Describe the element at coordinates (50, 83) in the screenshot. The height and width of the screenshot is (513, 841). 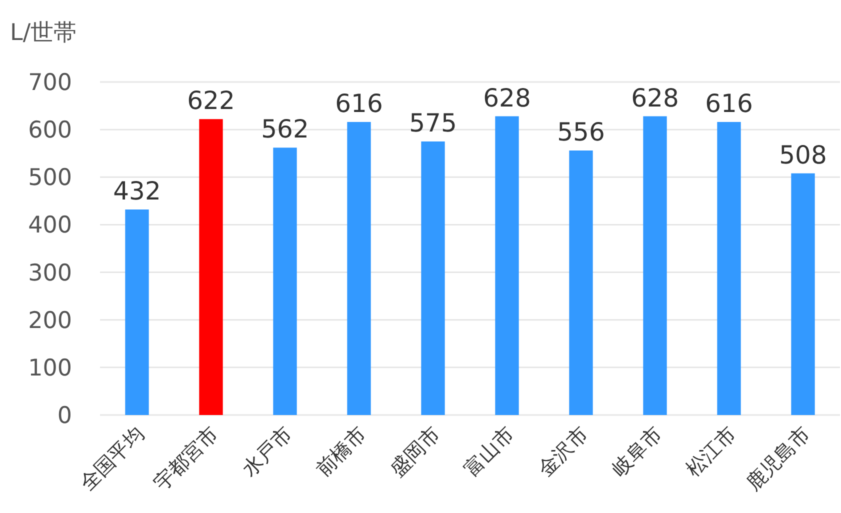
I see `y-tick-label: 700` at that location.